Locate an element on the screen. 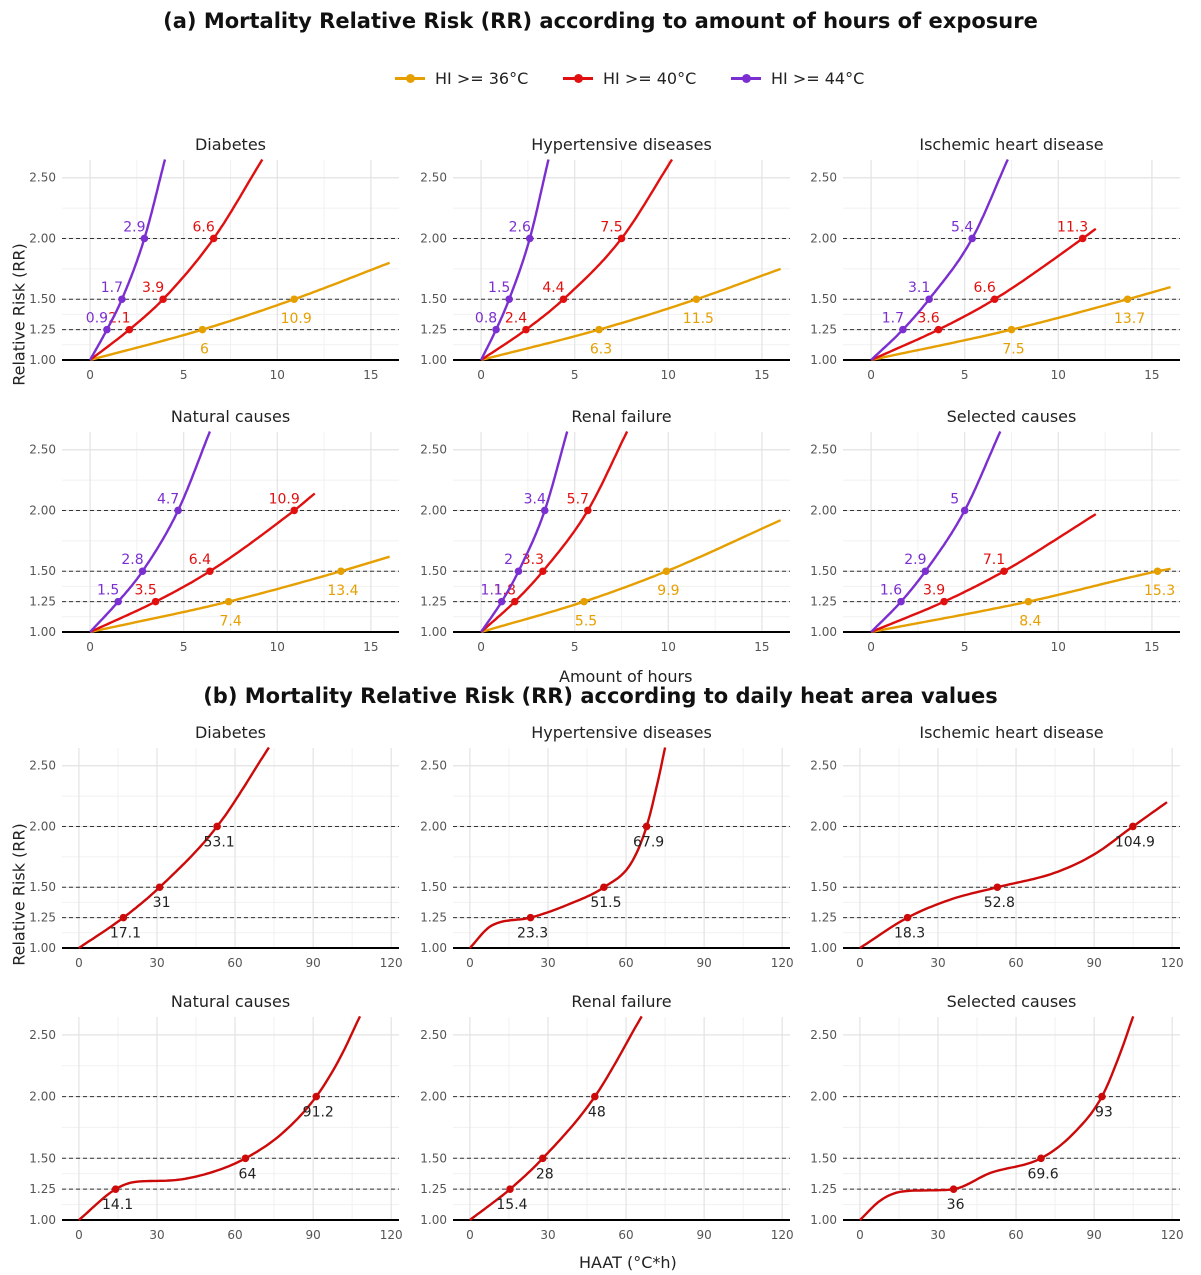 Image resolution: width=1201 pixels, height=1275 pixels. data-label: 1.1 is located at coordinates (492, 591).